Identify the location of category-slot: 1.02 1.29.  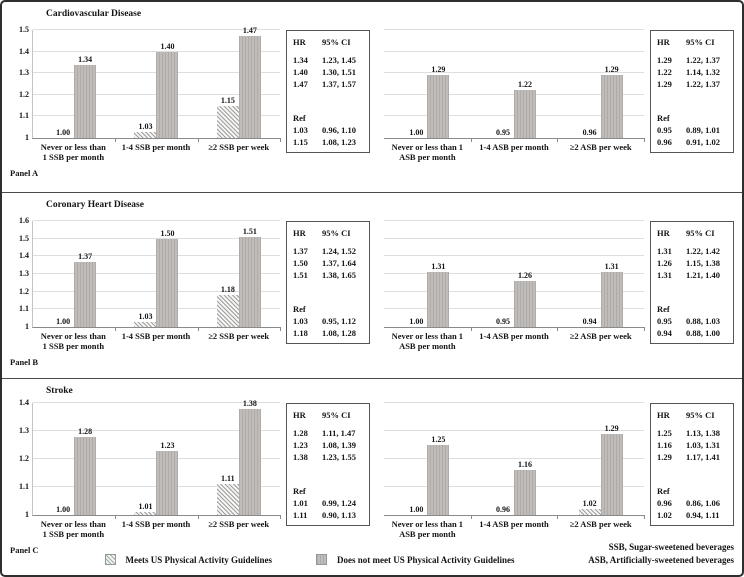
(600, 459).